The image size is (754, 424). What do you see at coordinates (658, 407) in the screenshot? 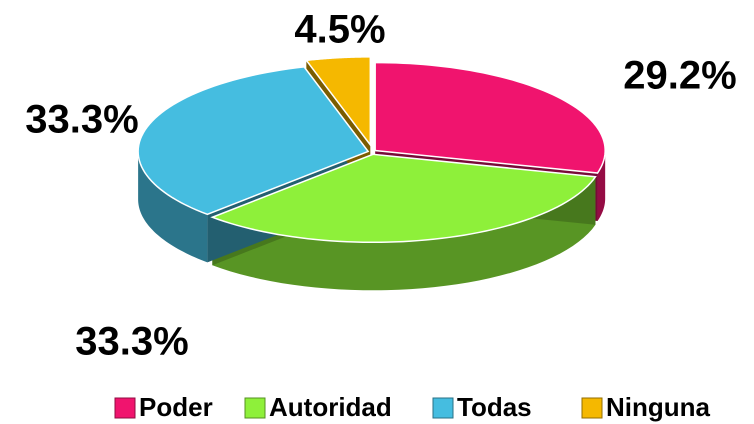
I see `legend-label: Ninguna` at bounding box center [658, 407].